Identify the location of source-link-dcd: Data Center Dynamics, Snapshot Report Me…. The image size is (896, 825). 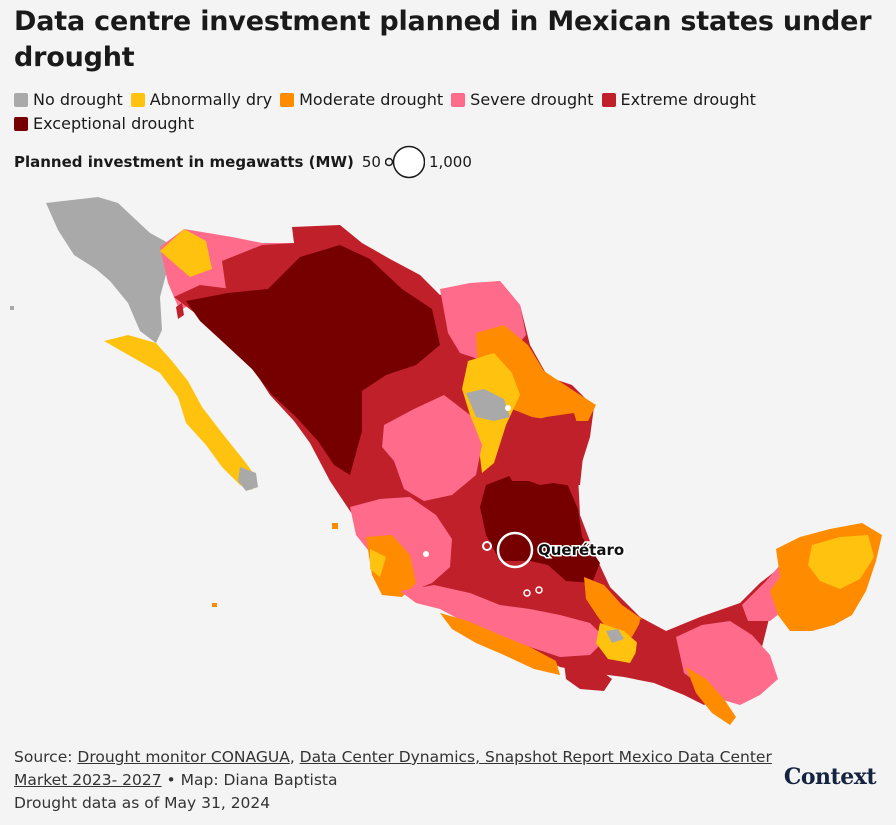
(393, 768).